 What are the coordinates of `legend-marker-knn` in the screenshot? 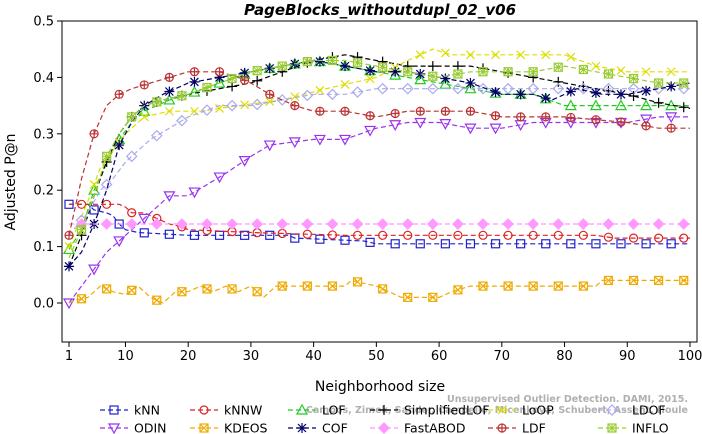 It's located at (114, 410).